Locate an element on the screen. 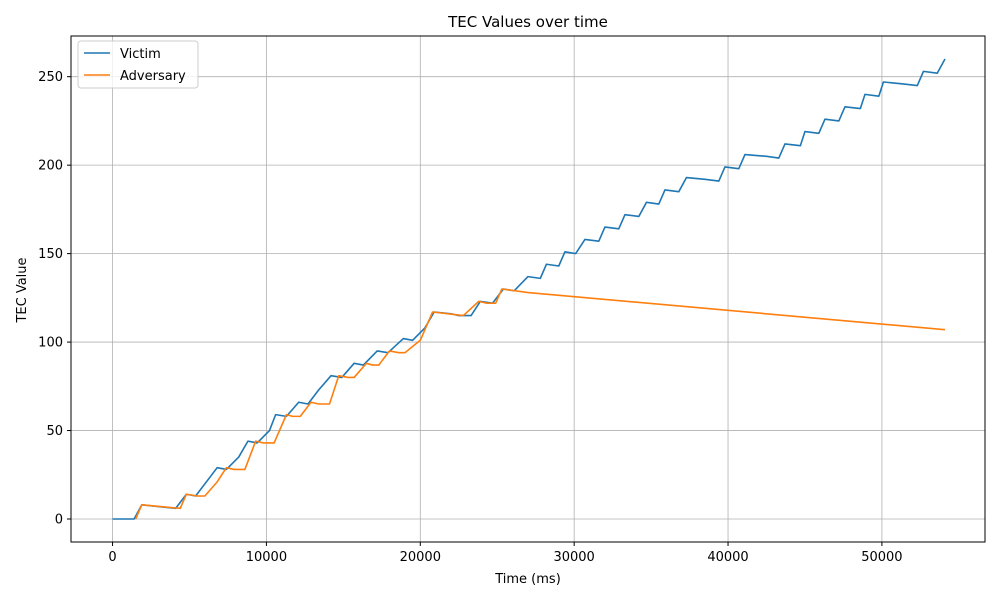 This screenshot has width=1000, height=600. y-axis-ticks: 0 50 100 150 200 250 is located at coordinates (54, 299).